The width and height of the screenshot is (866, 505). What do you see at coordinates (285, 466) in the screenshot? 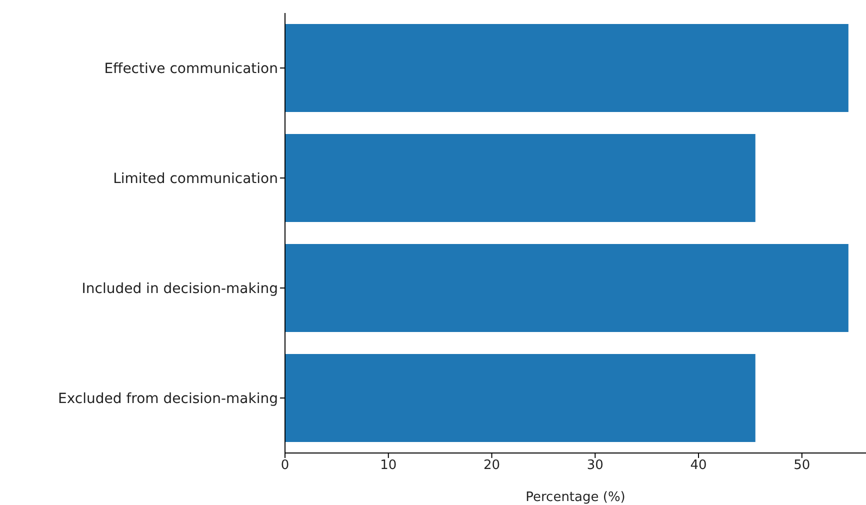
I see `x-tick-label: 0` at bounding box center [285, 466].